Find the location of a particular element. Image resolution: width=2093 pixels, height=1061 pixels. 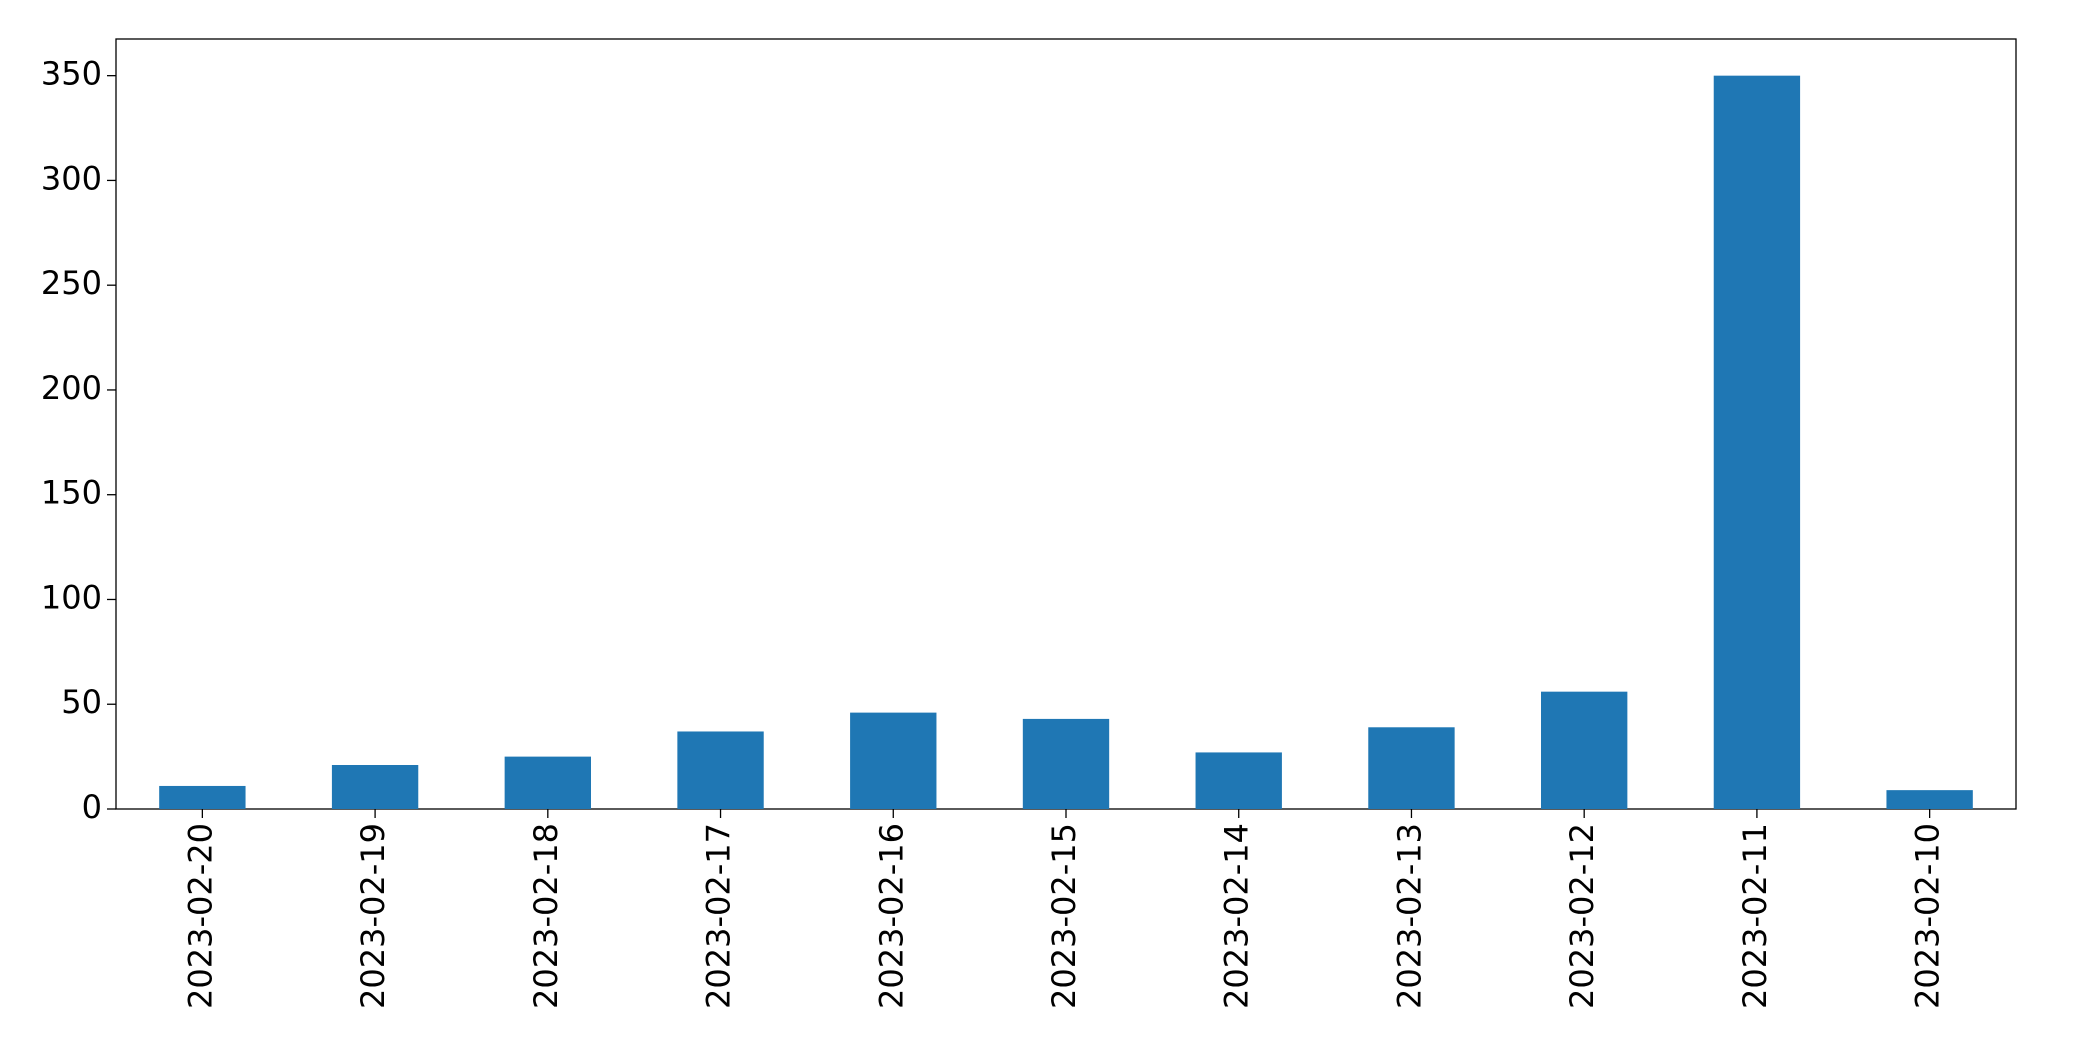

x-tick-label: 2023-02-10 is located at coordinates (1928, 916).